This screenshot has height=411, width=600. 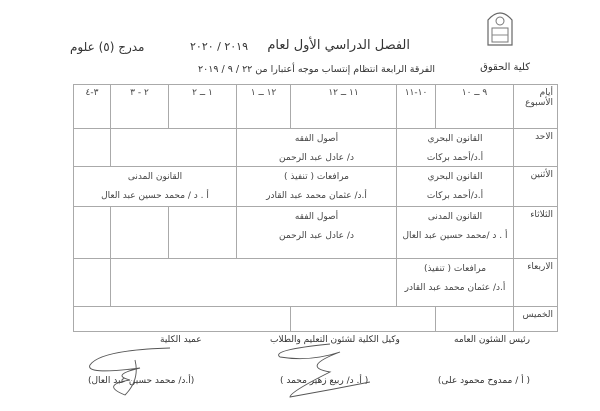 What do you see at coordinates (535, 147) in the screenshot?
I see `day-label: الاحد` at bounding box center [535, 147].